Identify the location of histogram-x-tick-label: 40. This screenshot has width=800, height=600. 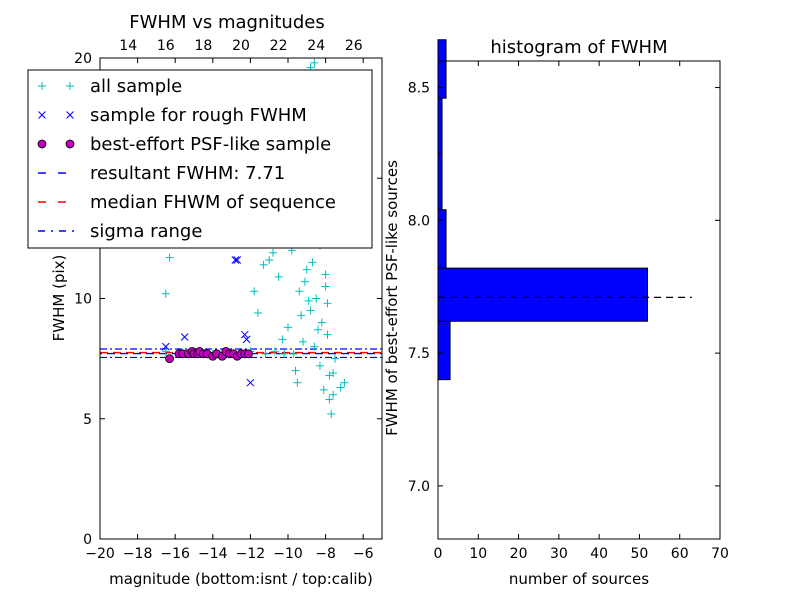
(599, 554).